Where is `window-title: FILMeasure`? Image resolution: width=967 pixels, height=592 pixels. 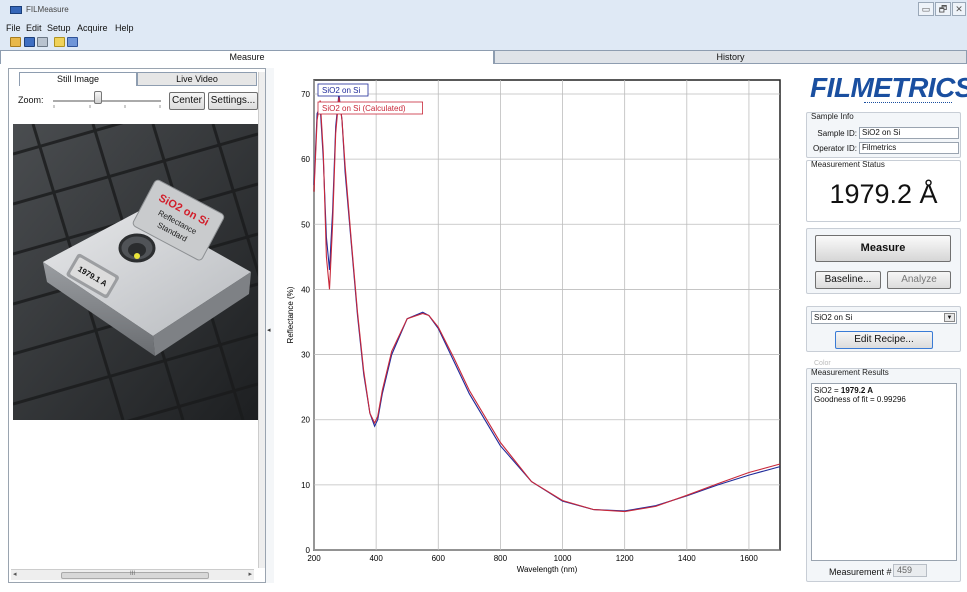 window-title: FILMeasure is located at coordinates (47, 9).